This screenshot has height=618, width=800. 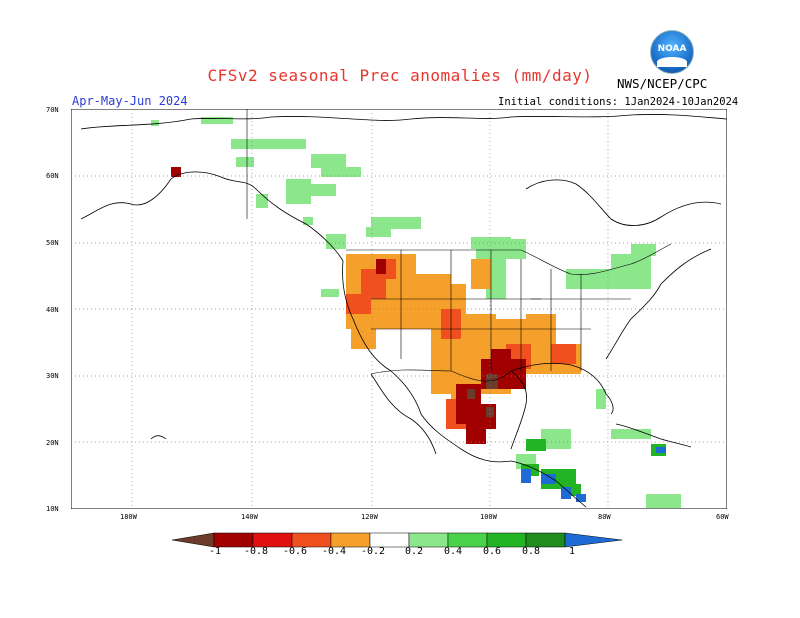 What do you see at coordinates (482, 395) in the screenshot?
I see `extreme-dry-anomaly-regions` at bounding box center [482, 395].